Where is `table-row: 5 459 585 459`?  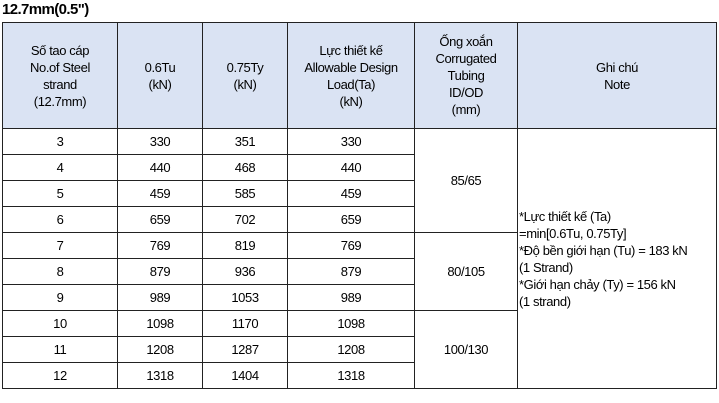
table-row: 5 459 585 459 is located at coordinates (359, 193).